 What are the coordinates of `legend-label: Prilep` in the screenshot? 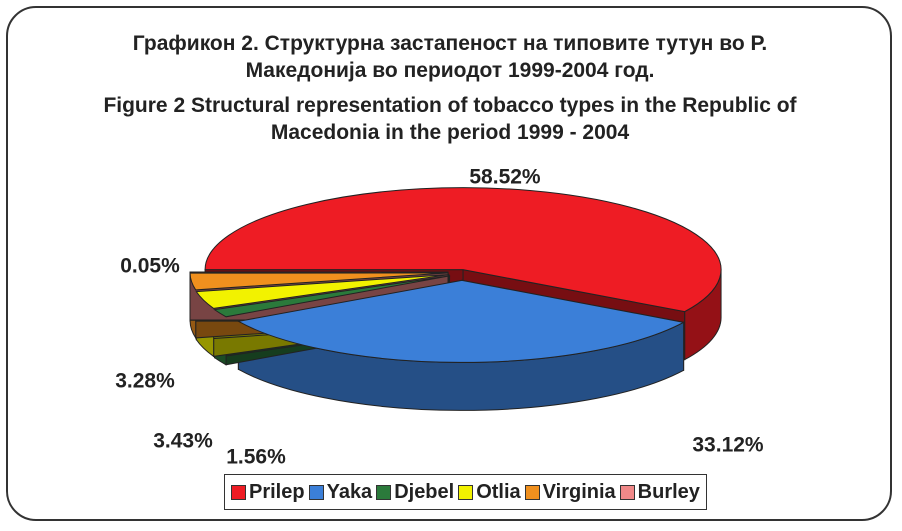 It's located at (277, 491).